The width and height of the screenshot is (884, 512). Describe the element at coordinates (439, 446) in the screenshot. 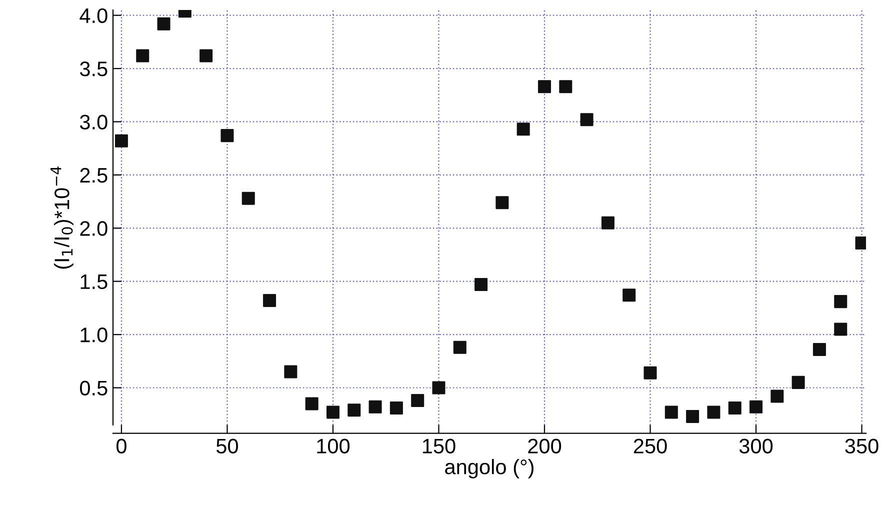

I see `x-tick-label: 150` at that location.